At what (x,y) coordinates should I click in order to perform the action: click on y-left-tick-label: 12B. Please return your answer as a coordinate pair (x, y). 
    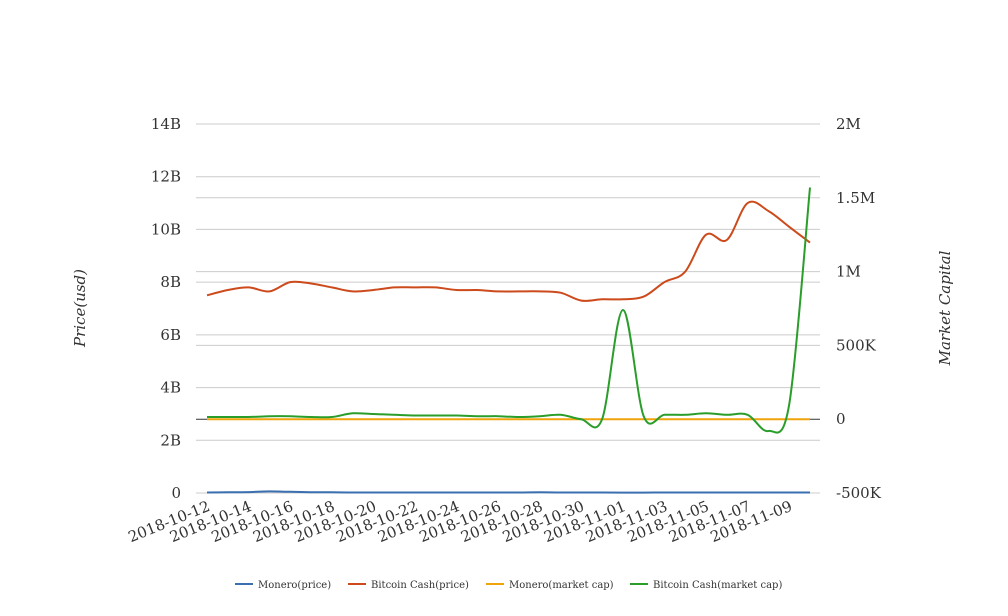
    Looking at the image, I should click on (166, 177).